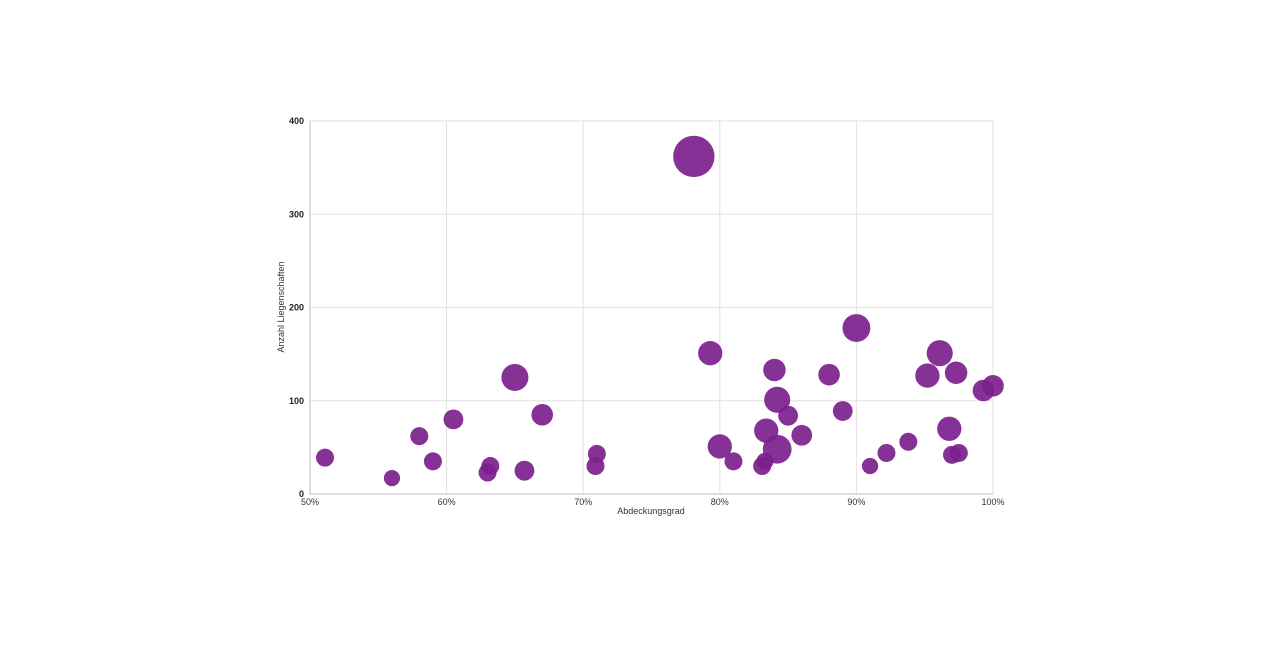 The width and height of the screenshot is (1280, 646). Describe the element at coordinates (296, 121) in the screenshot. I see `y-tick-label: 400` at that location.